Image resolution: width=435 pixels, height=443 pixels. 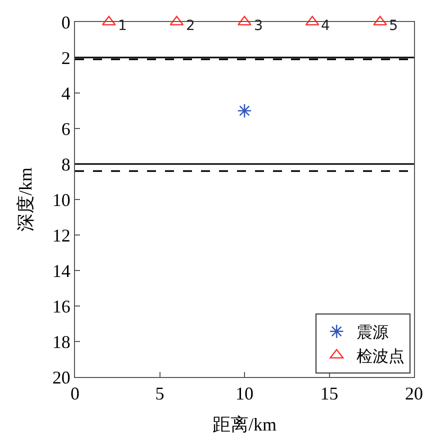 I want to click on y-tick-label: 4, so click(x=65, y=93).